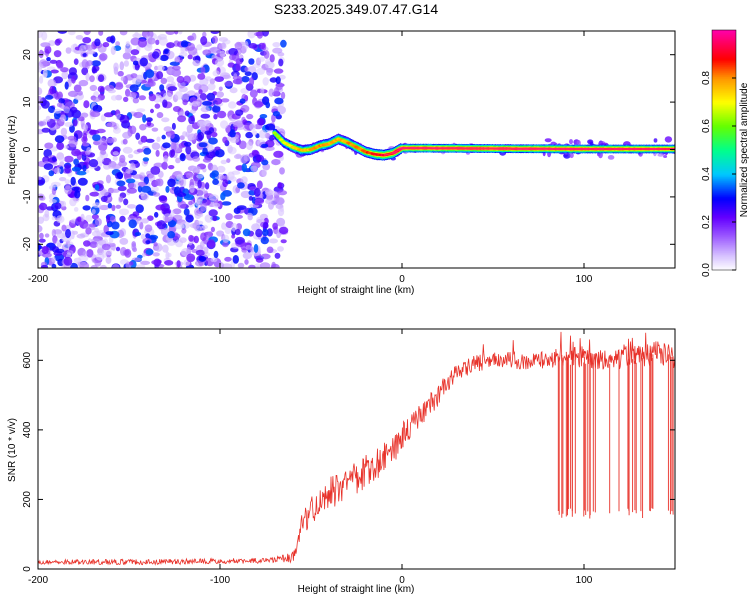  What do you see at coordinates (220, 279) in the screenshot?
I see `spectrogram-x-tick-label: -100` at bounding box center [220, 279].